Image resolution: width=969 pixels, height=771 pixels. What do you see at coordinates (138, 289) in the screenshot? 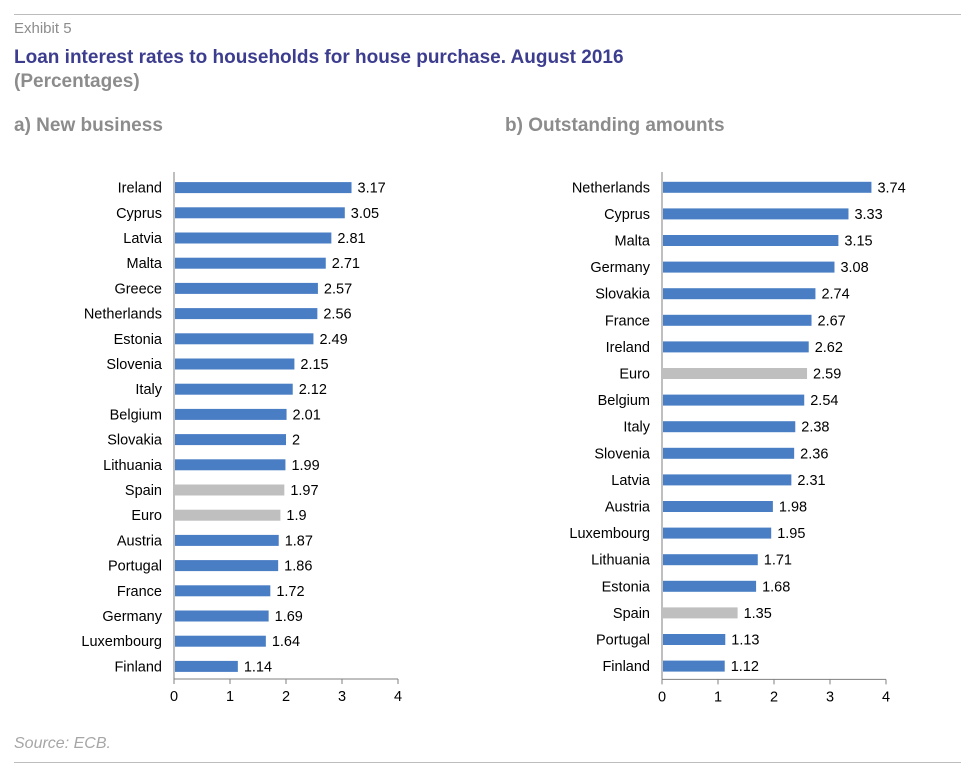
I see `category-label: Greece` at bounding box center [138, 289].